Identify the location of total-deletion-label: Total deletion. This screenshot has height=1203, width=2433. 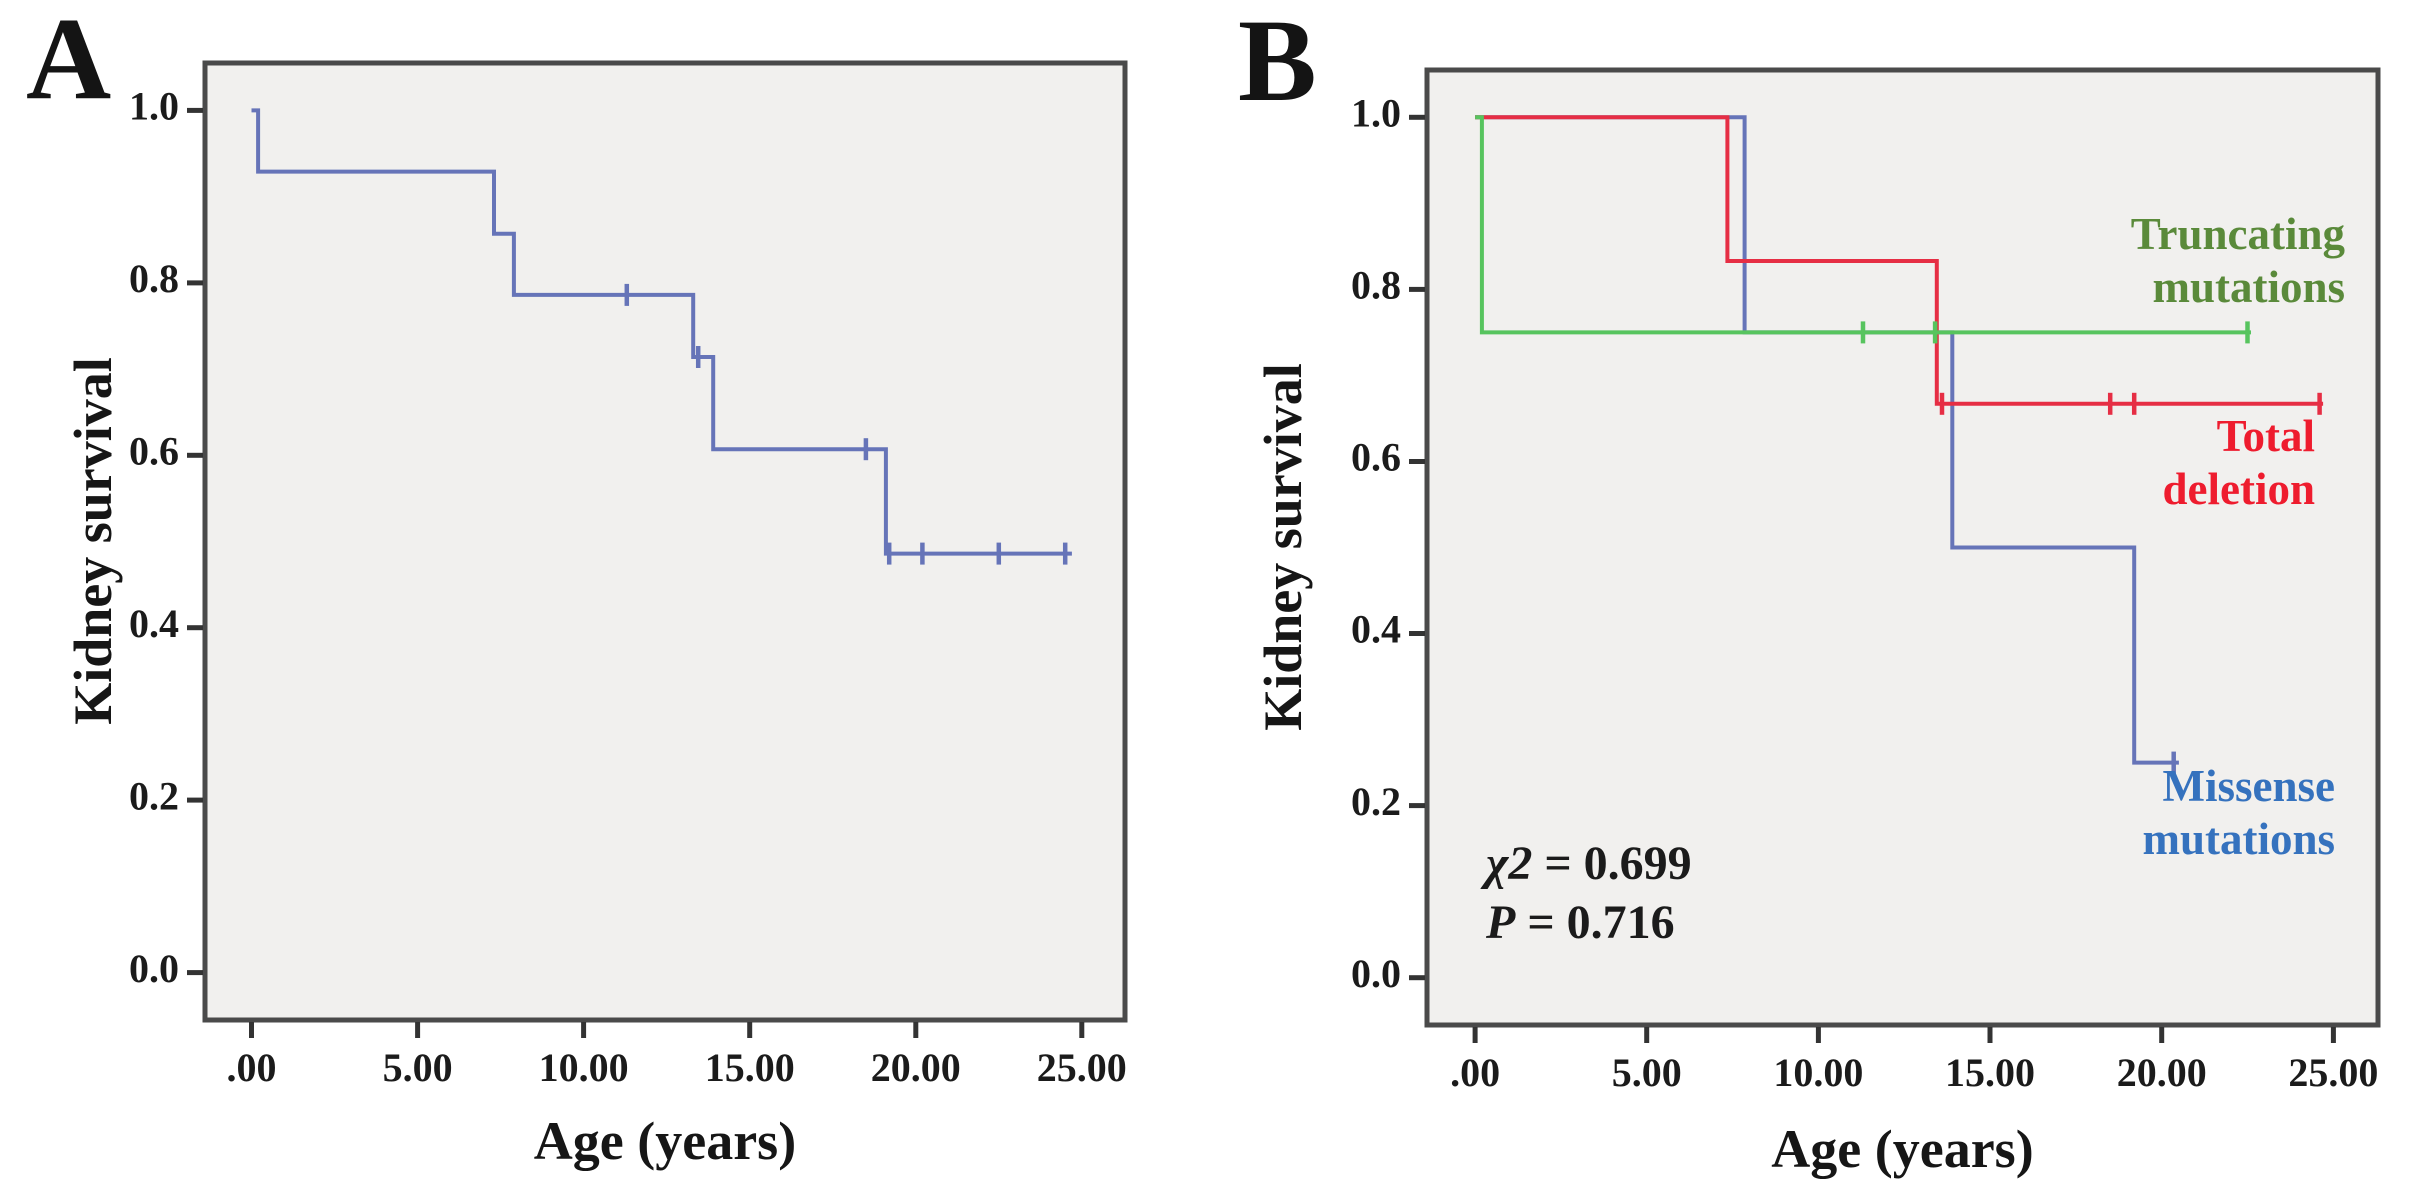
(2230, 463).